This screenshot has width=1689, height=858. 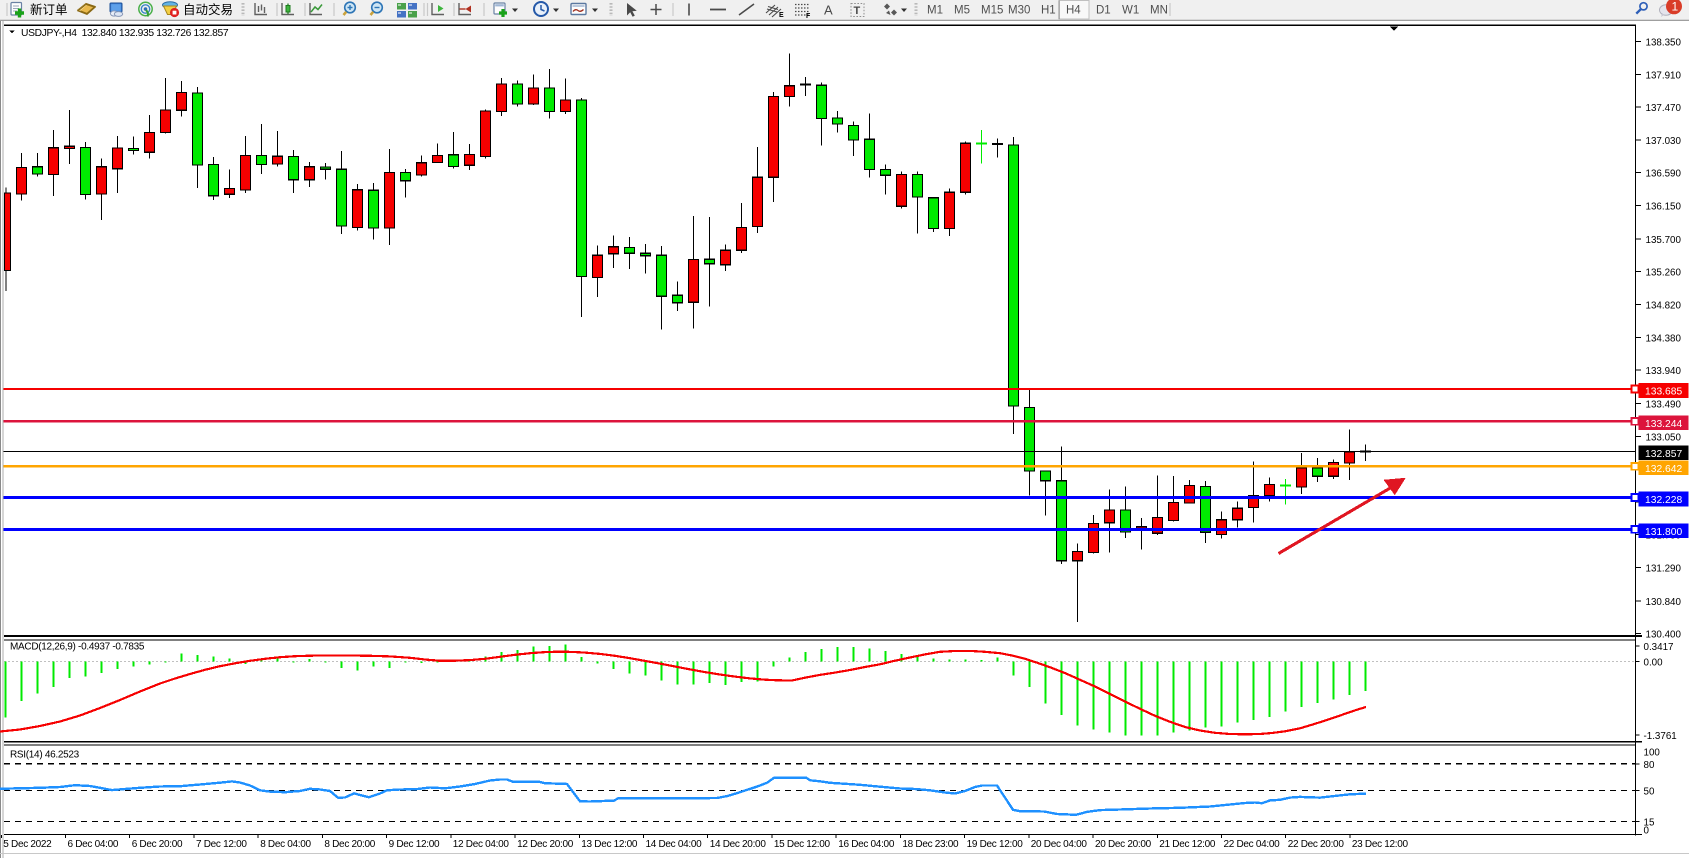 What do you see at coordinates (414, 844) in the screenshot?
I see `svg-text: 9 Dec 12:00` at bounding box center [414, 844].